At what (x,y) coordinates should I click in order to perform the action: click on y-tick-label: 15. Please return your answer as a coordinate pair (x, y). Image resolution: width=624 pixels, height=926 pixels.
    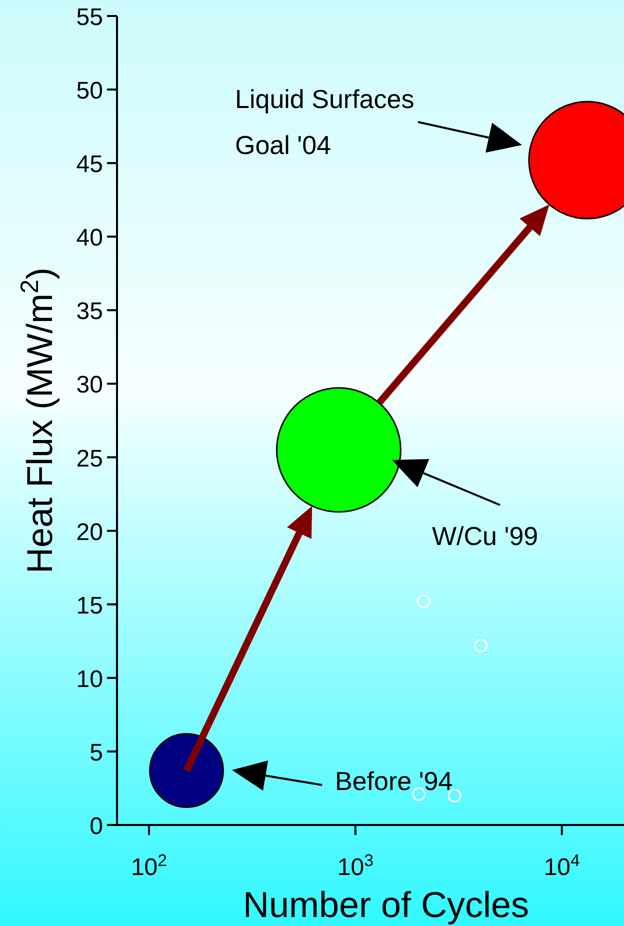
    Looking at the image, I should click on (89, 606).